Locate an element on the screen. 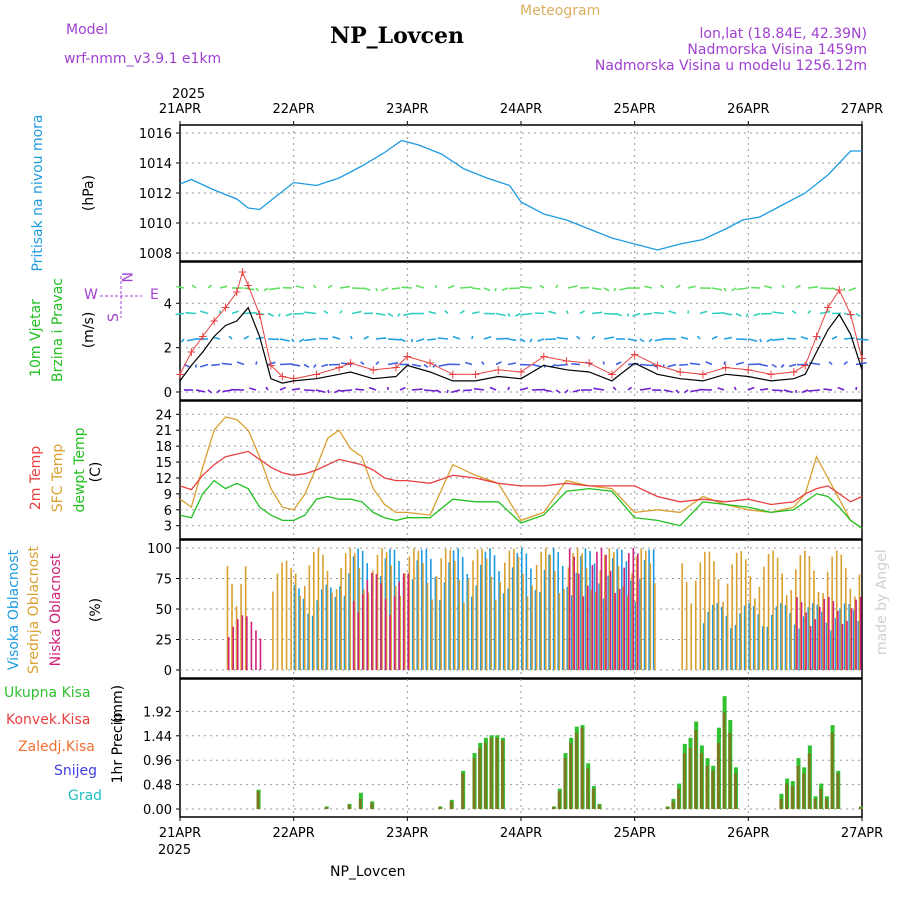 This screenshot has height=900, width=900. y-tick-label: 0.48 is located at coordinates (157, 786).